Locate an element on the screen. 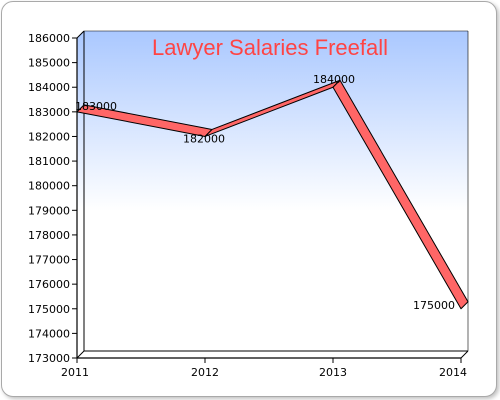 Image resolution: width=500 pixels, height=400 pixels. y-tick-label: 183000 is located at coordinates (49, 112).